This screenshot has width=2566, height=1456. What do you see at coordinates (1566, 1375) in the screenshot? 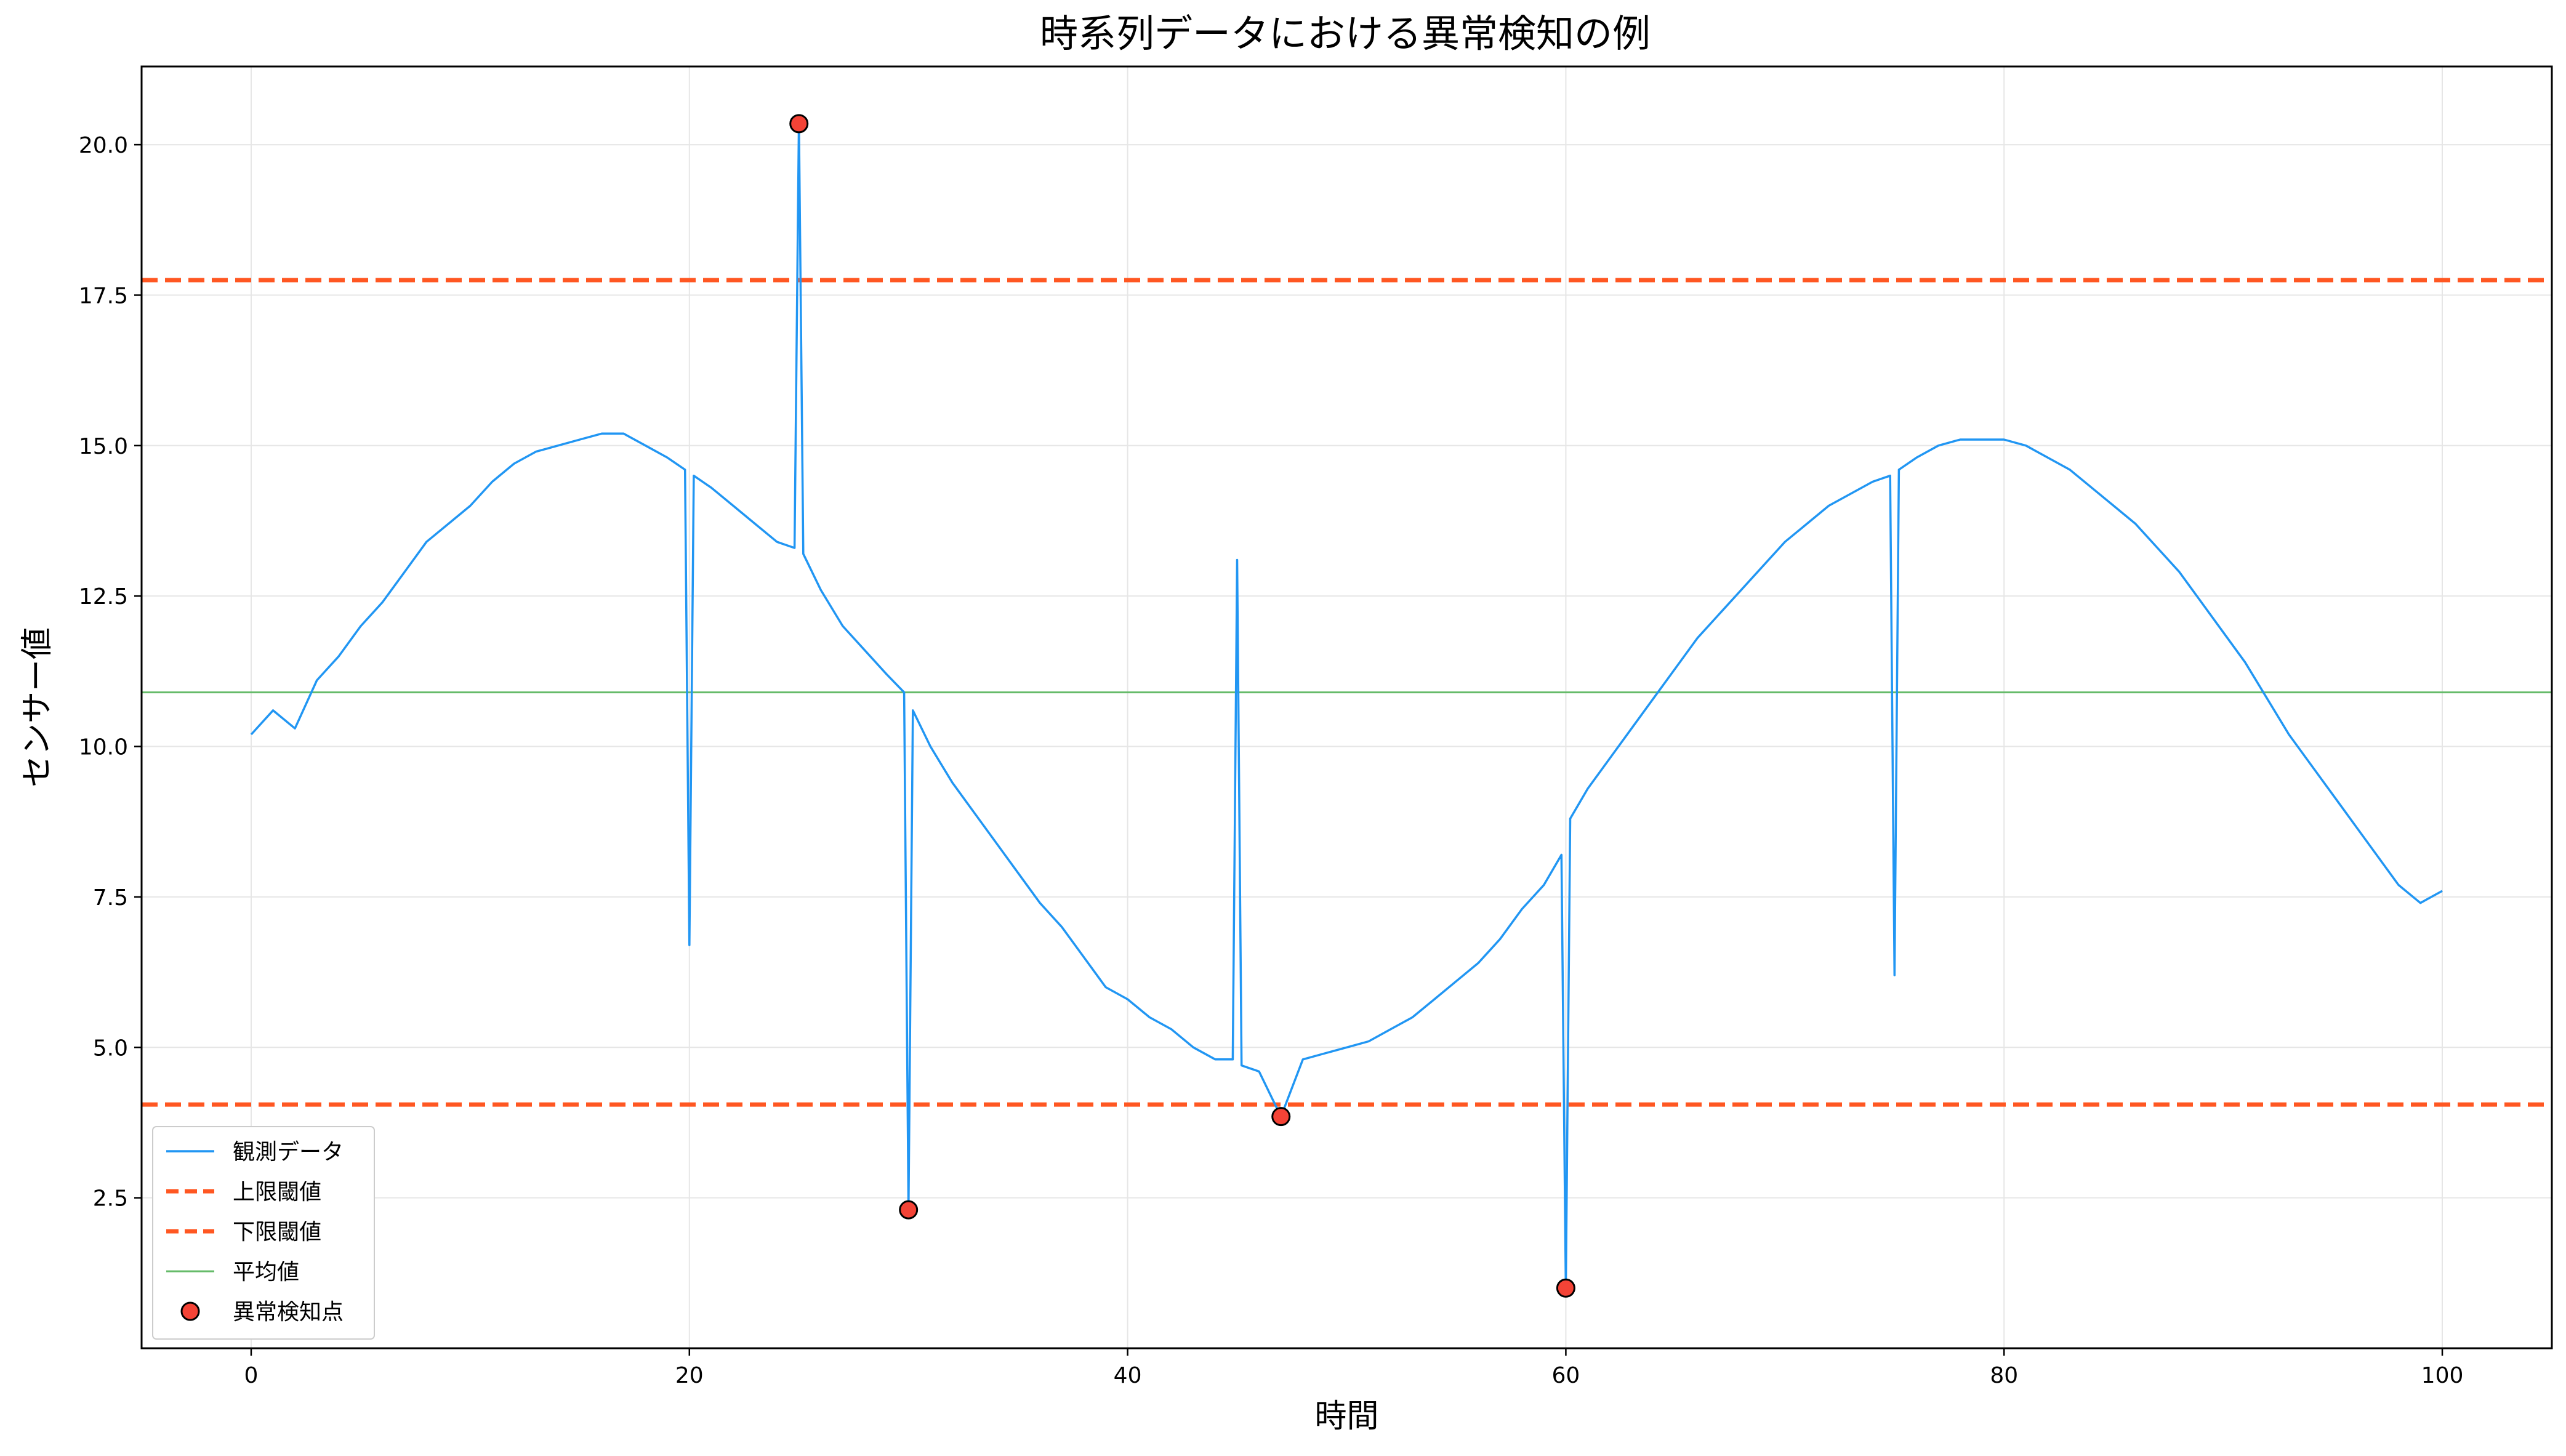
I see `x-tick-label: 60` at bounding box center [1566, 1375].